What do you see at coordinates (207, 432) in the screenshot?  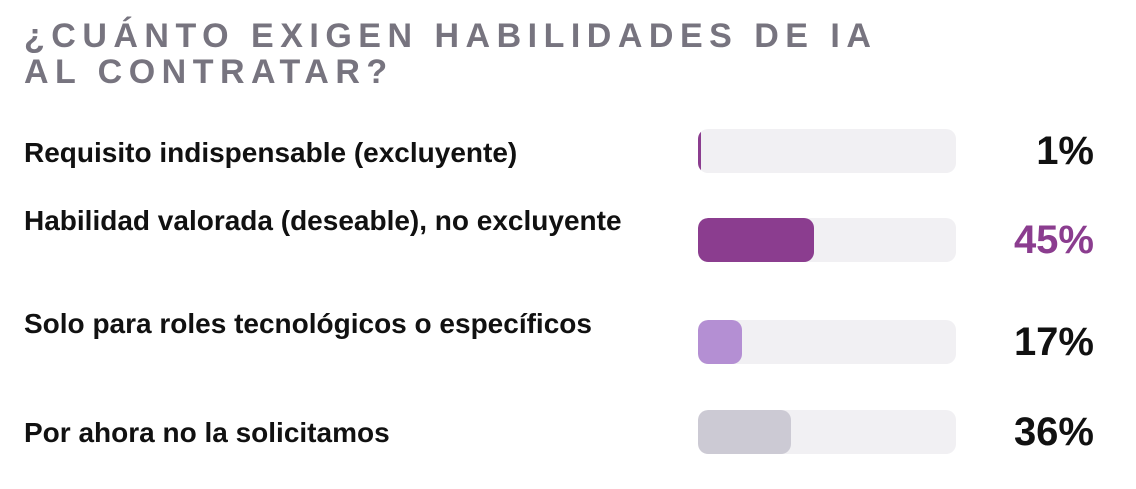 I see `category-label-4: Por ahora no la solicitamos` at bounding box center [207, 432].